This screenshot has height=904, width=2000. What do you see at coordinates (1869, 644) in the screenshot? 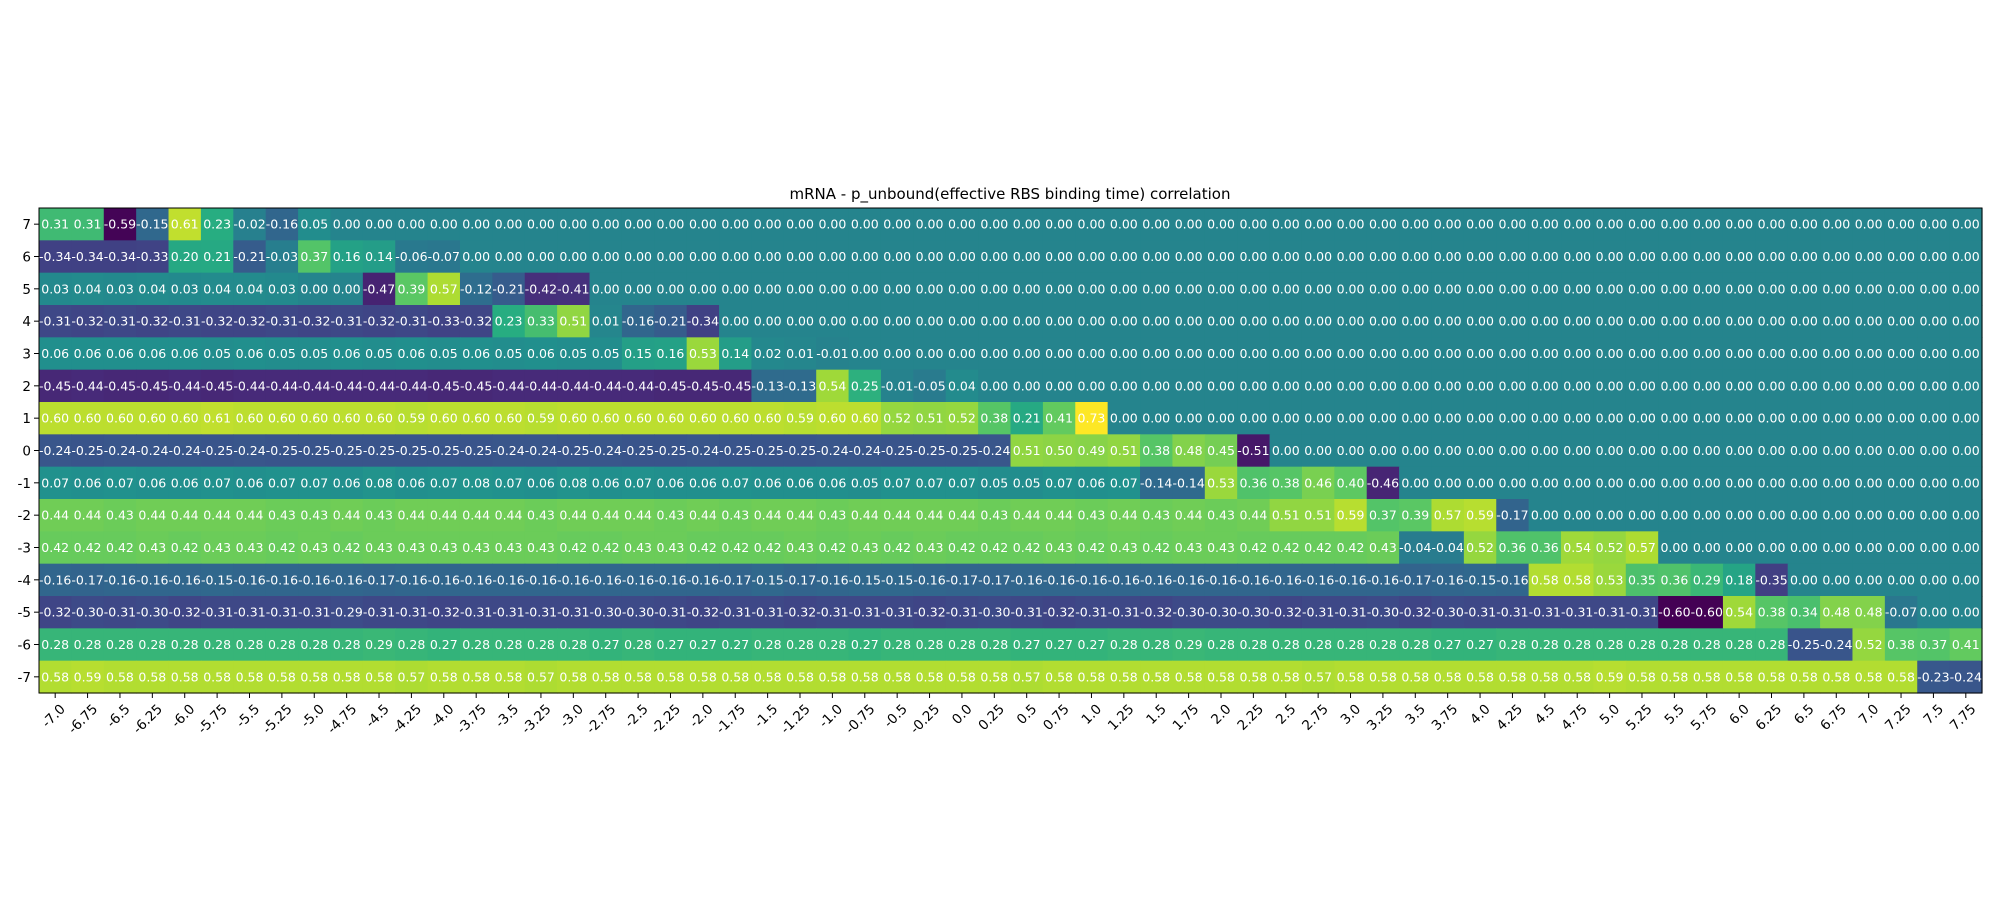
I see `cell-value-label: 0.52` at bounding box center [1869, 644].